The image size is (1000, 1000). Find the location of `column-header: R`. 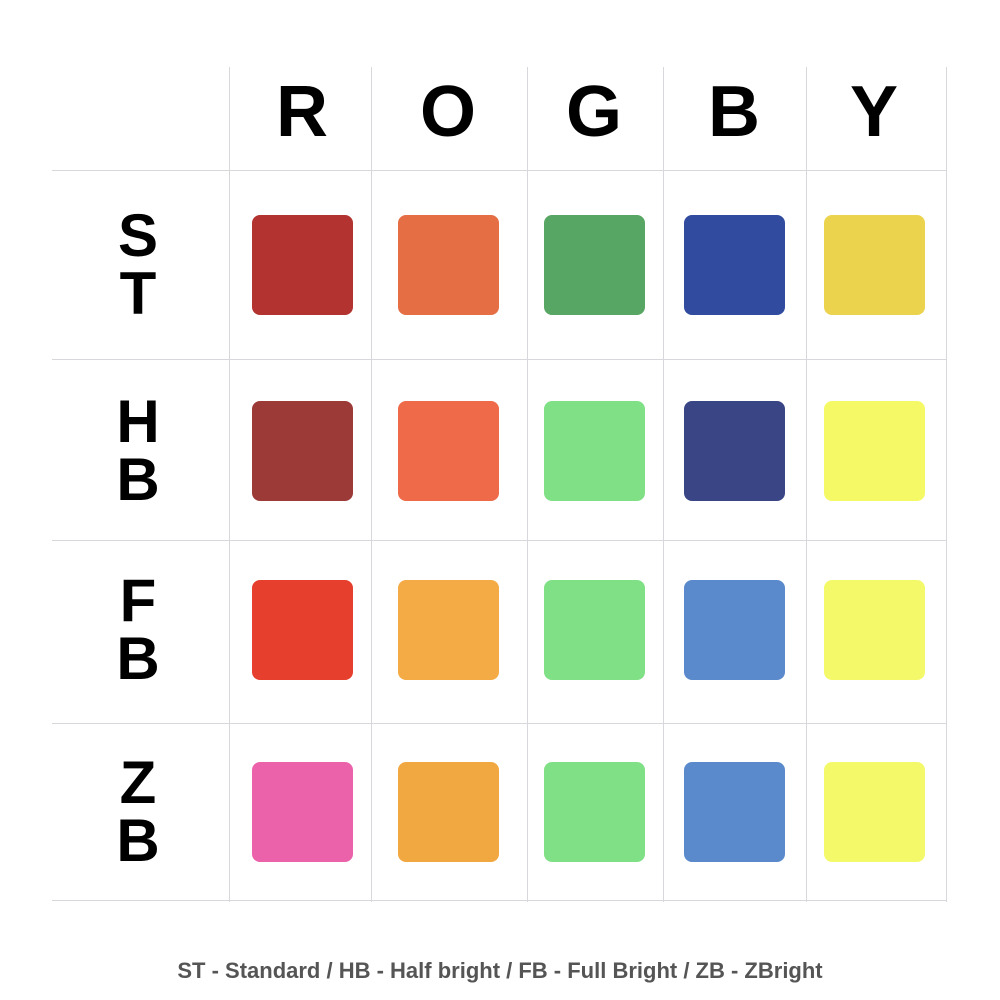

column-header: R is located at coordinates (302, 112).